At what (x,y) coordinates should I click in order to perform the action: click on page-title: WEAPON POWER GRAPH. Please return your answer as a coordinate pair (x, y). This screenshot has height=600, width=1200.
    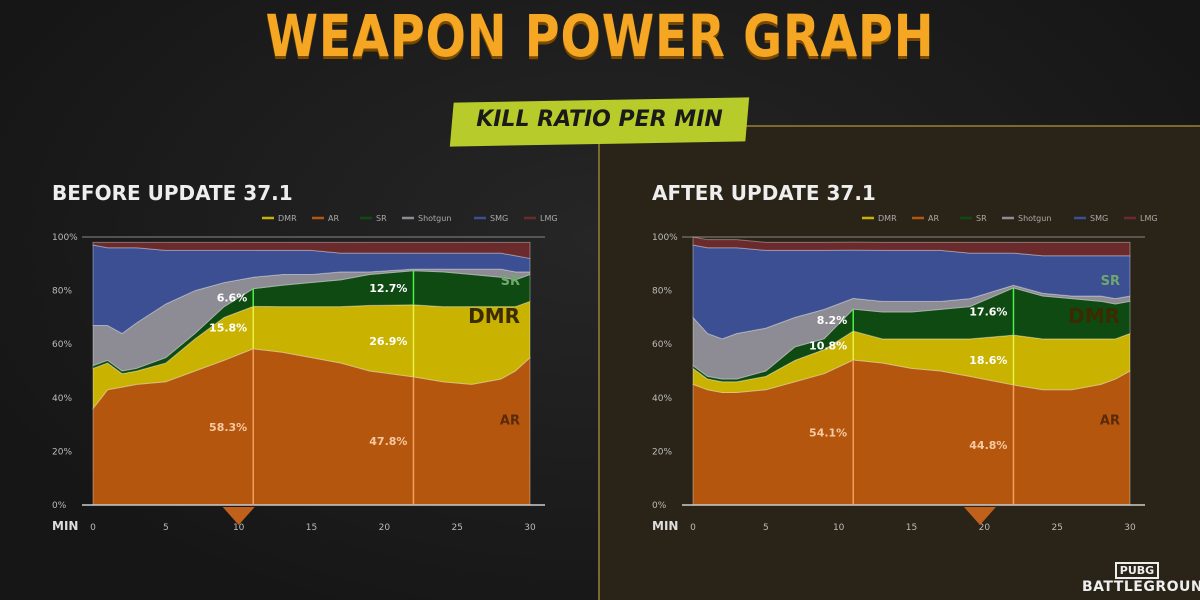
    Looking at the image, I should click on (600, 36).